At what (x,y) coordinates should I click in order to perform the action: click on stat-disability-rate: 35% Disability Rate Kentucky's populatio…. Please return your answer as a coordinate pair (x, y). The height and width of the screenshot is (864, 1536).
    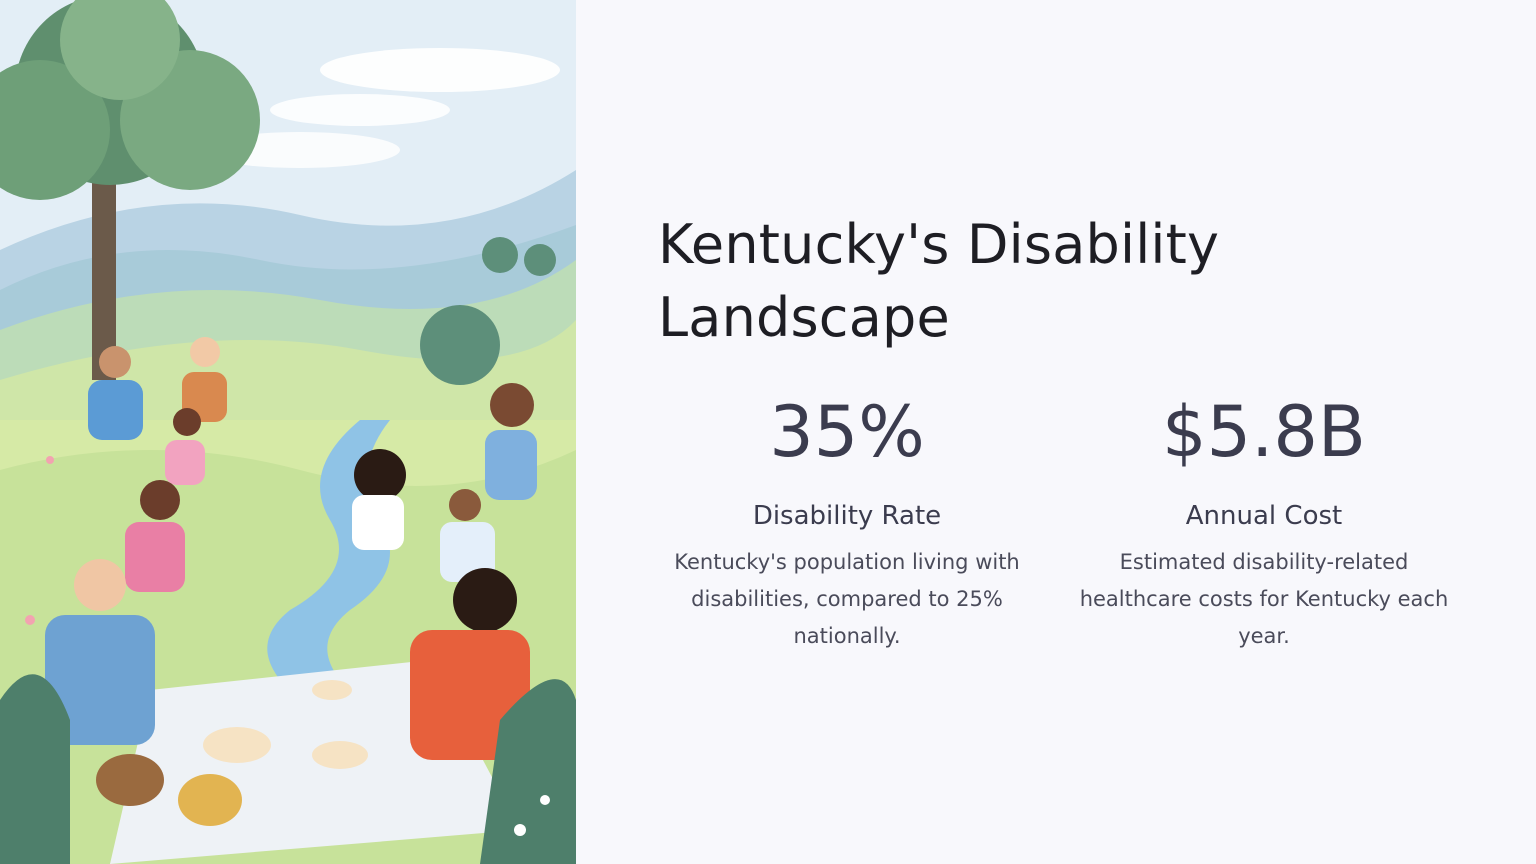
    Looking at the image, I should click on (847, 521).